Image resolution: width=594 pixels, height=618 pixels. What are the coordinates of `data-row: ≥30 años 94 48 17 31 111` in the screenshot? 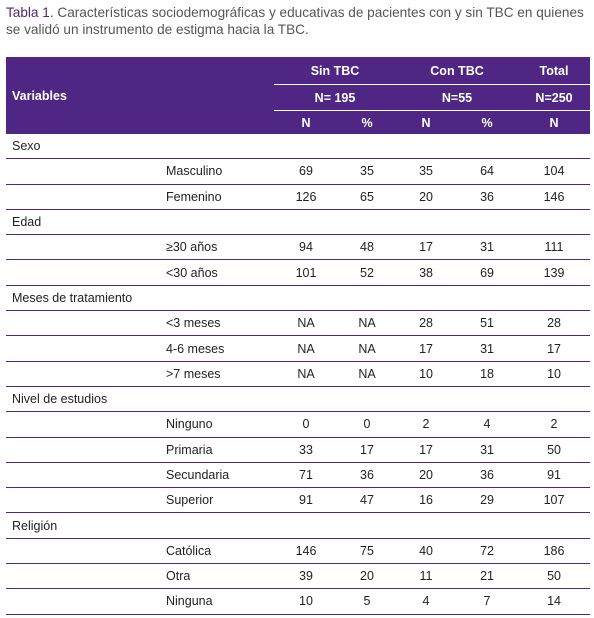 It's located at (298, 247).